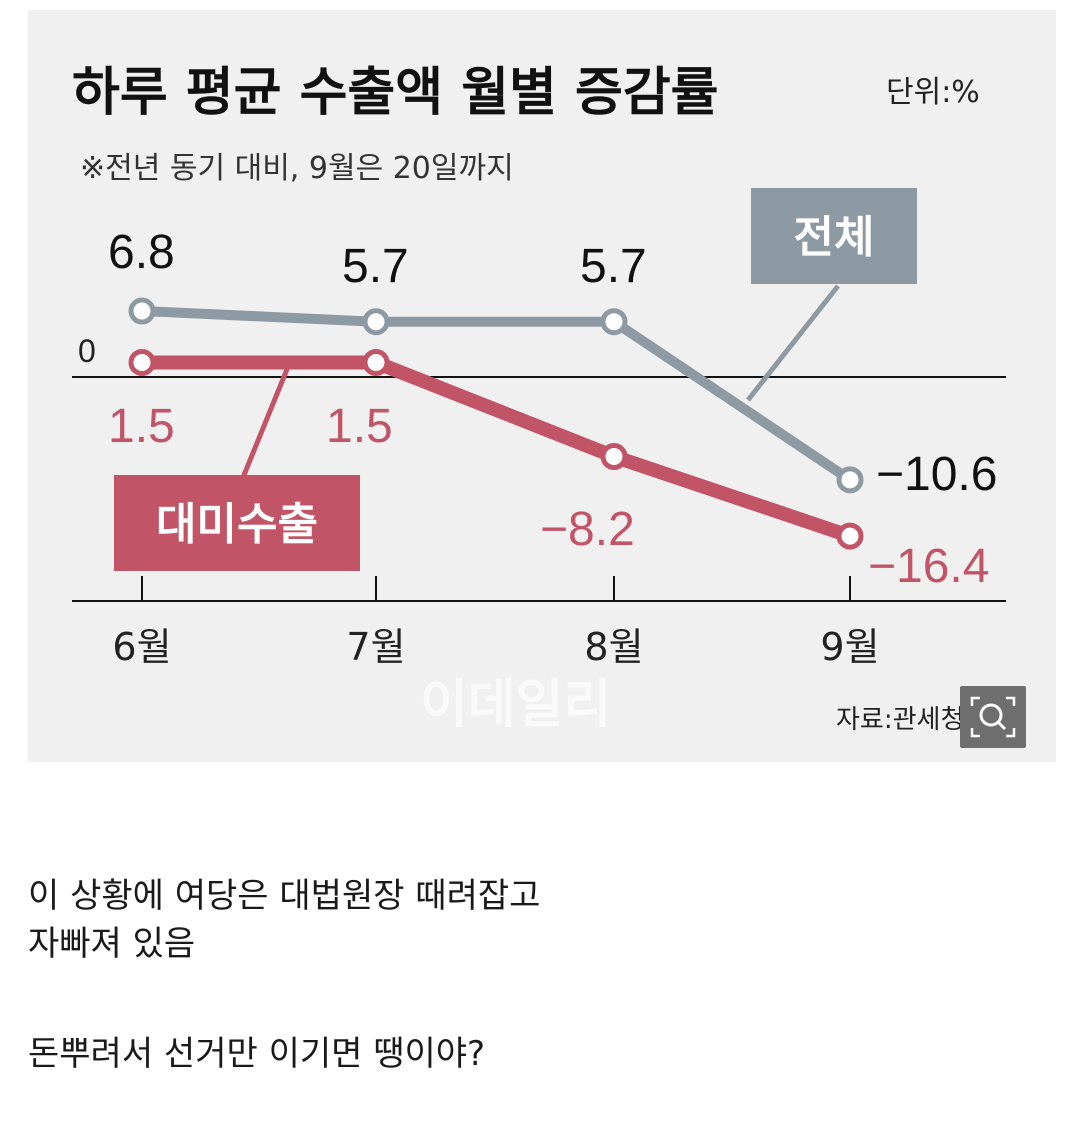 The height and width of the screenshot is (1141, 1080). What do you see at coordinates (936, 474) in the screenshot?
I see `total-value-label: −10.6` at bounding box center [936, 474].